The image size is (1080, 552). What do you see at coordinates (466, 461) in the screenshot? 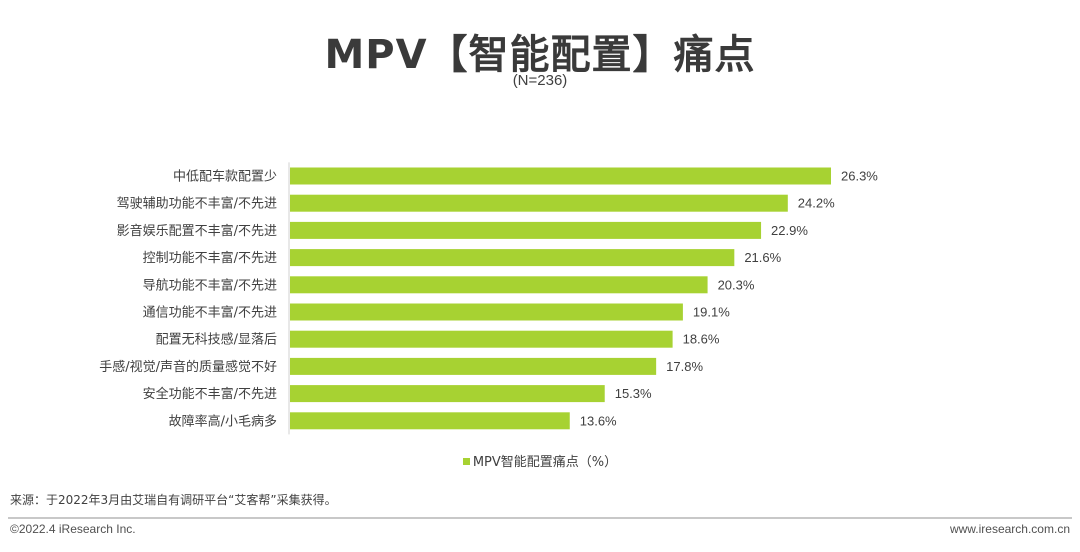
I see `legend-swatch` at bounding box center [466, 461].